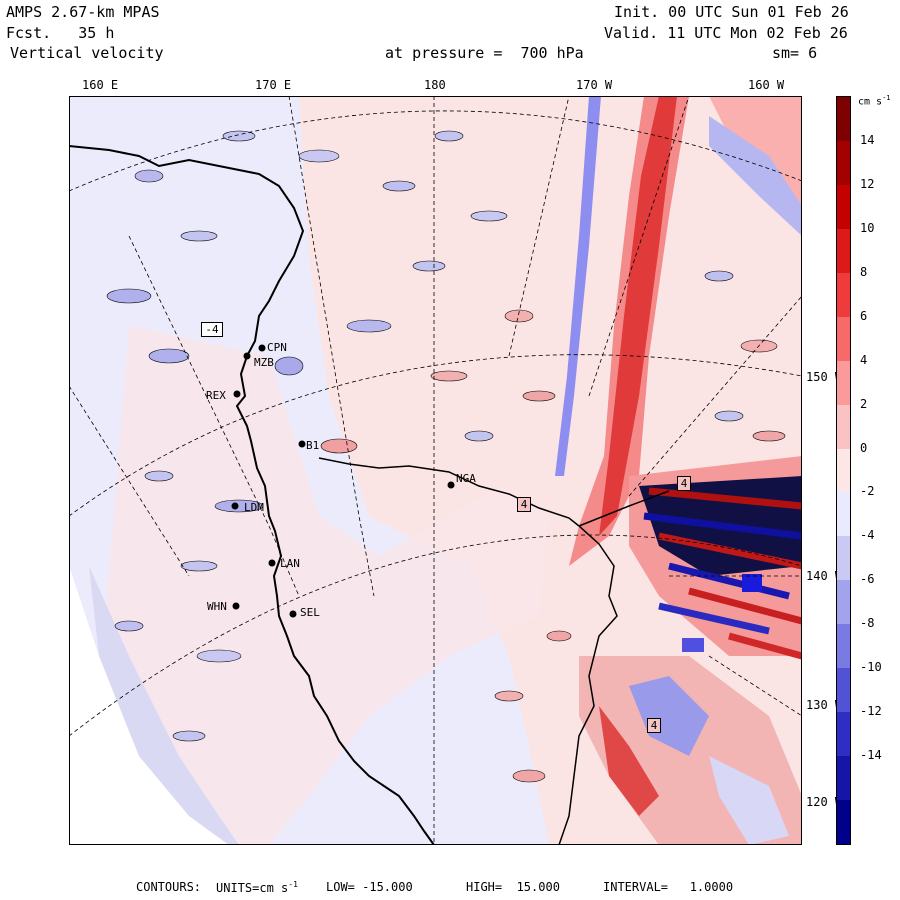  I want to click on downdraft-streak, so click(578, 286).